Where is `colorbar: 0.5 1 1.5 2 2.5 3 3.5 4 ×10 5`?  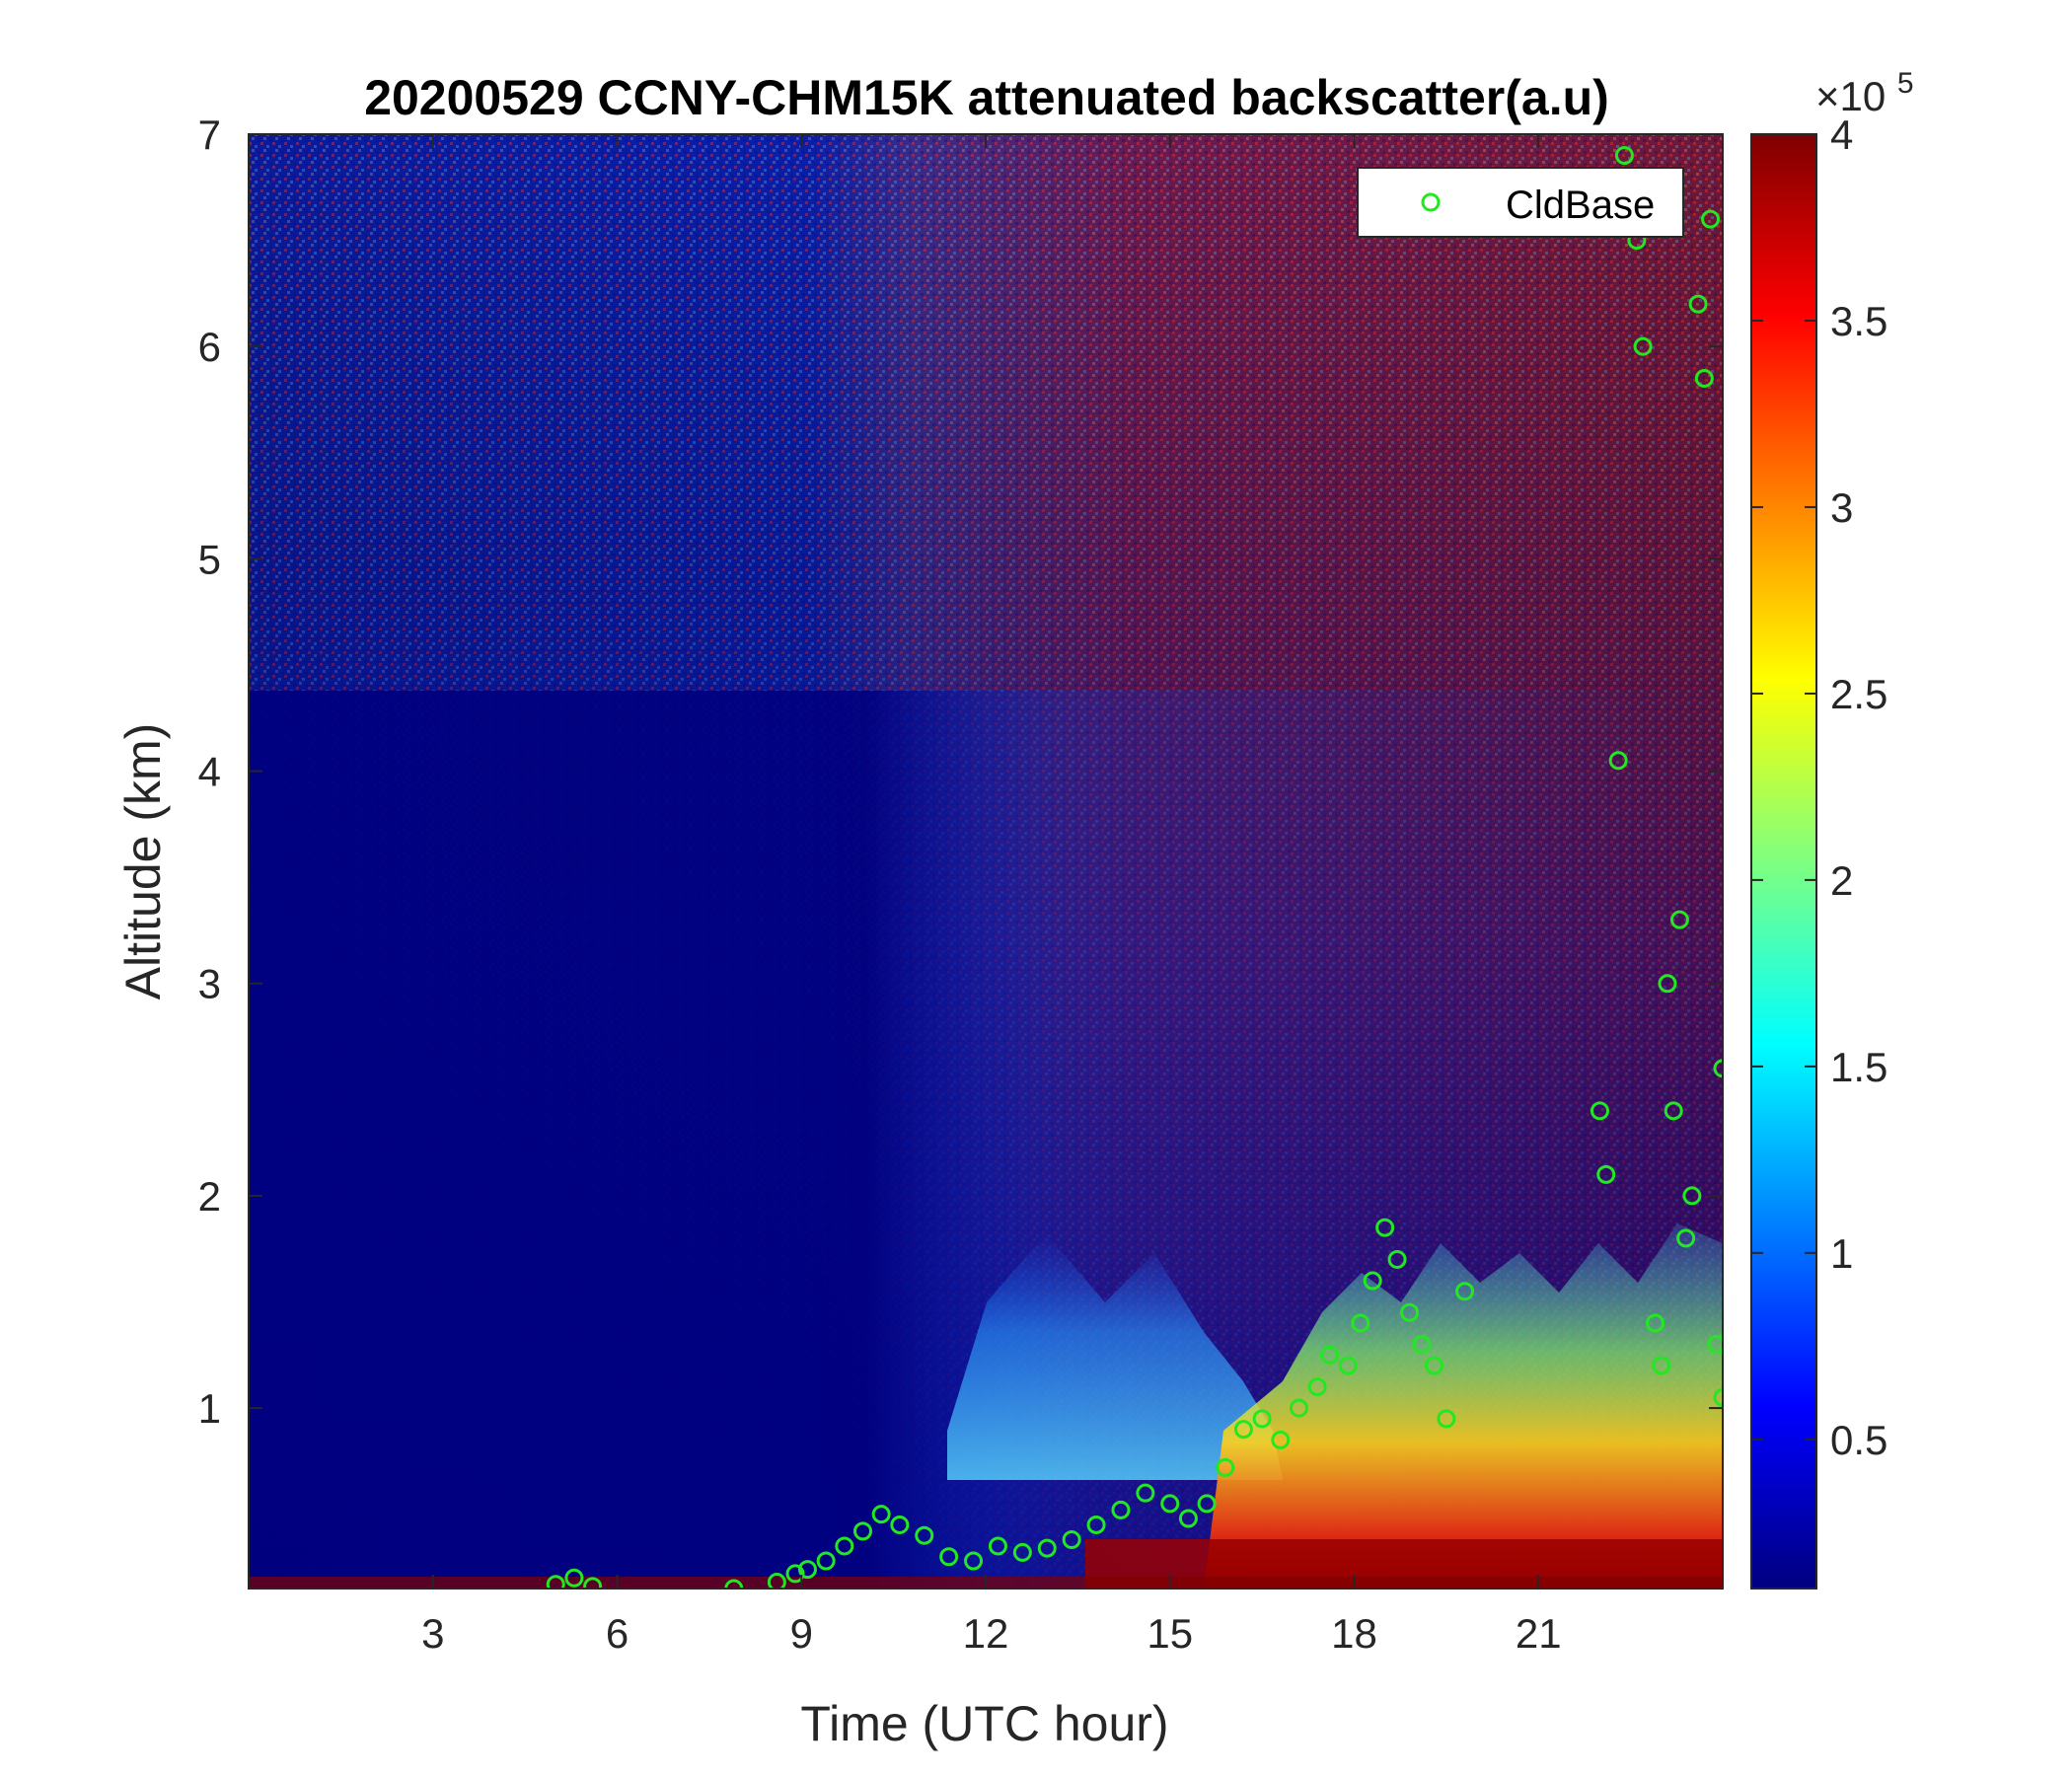
colorbar: 0.5 1 1.5 2 2.5 3 3.5 4 ×10 5 is located at coordinates (1832, 829).